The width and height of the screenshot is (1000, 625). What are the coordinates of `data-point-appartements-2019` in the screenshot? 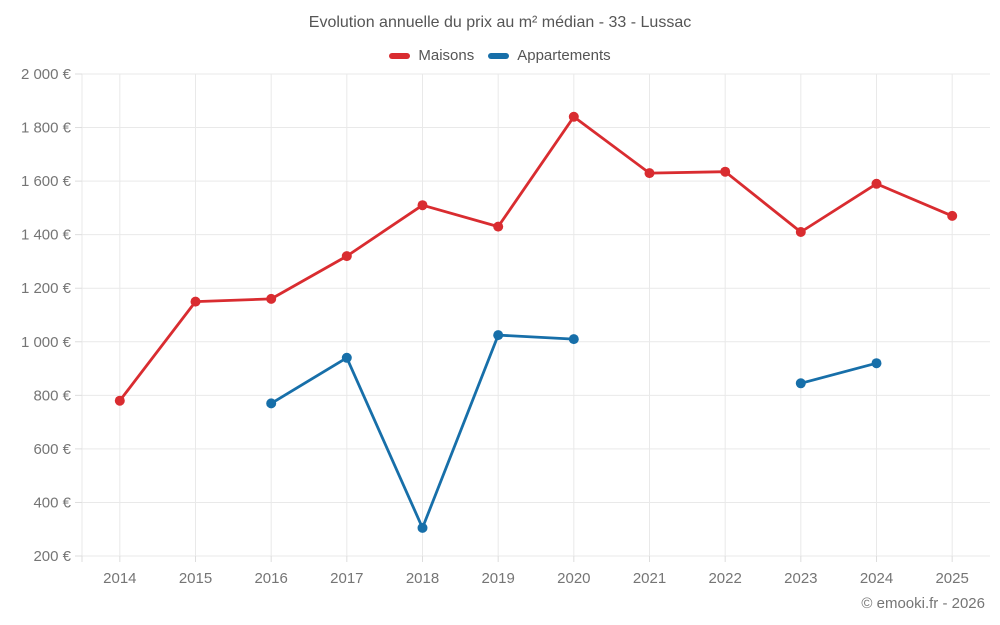 It's located at (498, 335).